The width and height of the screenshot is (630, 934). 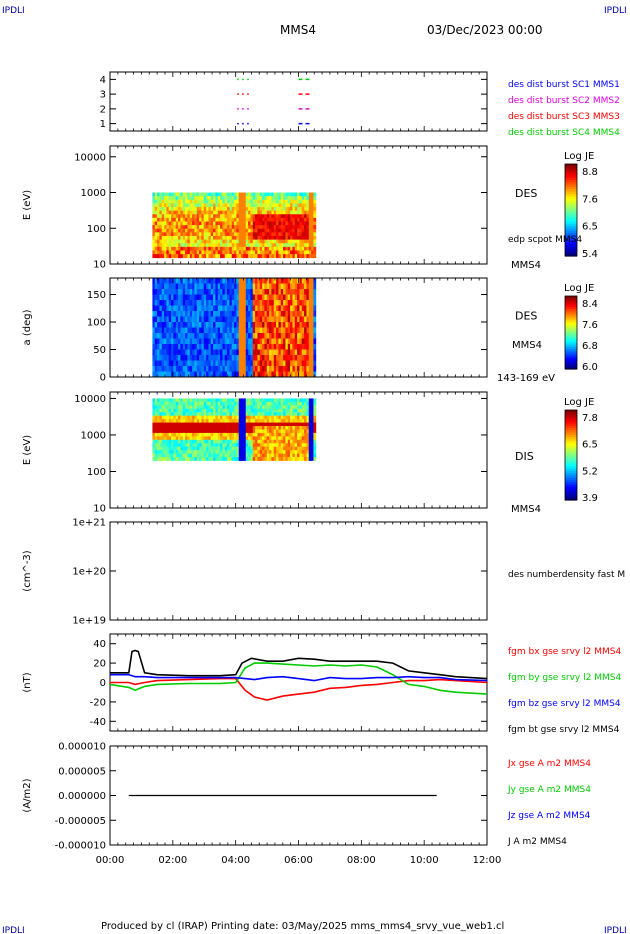 I want to click on y-tick-label-6-2: 0.000000, so click(x=82, y=796).